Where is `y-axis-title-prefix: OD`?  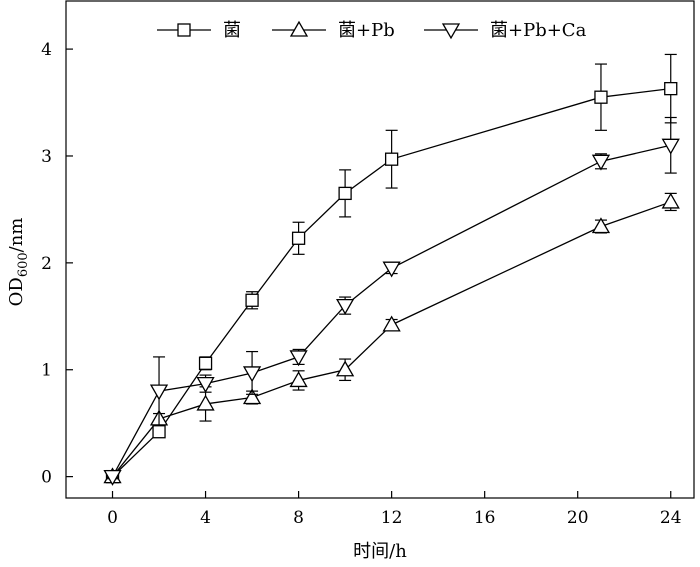 y-axis-title-prefix: OD is located at coordinates (16, 291).